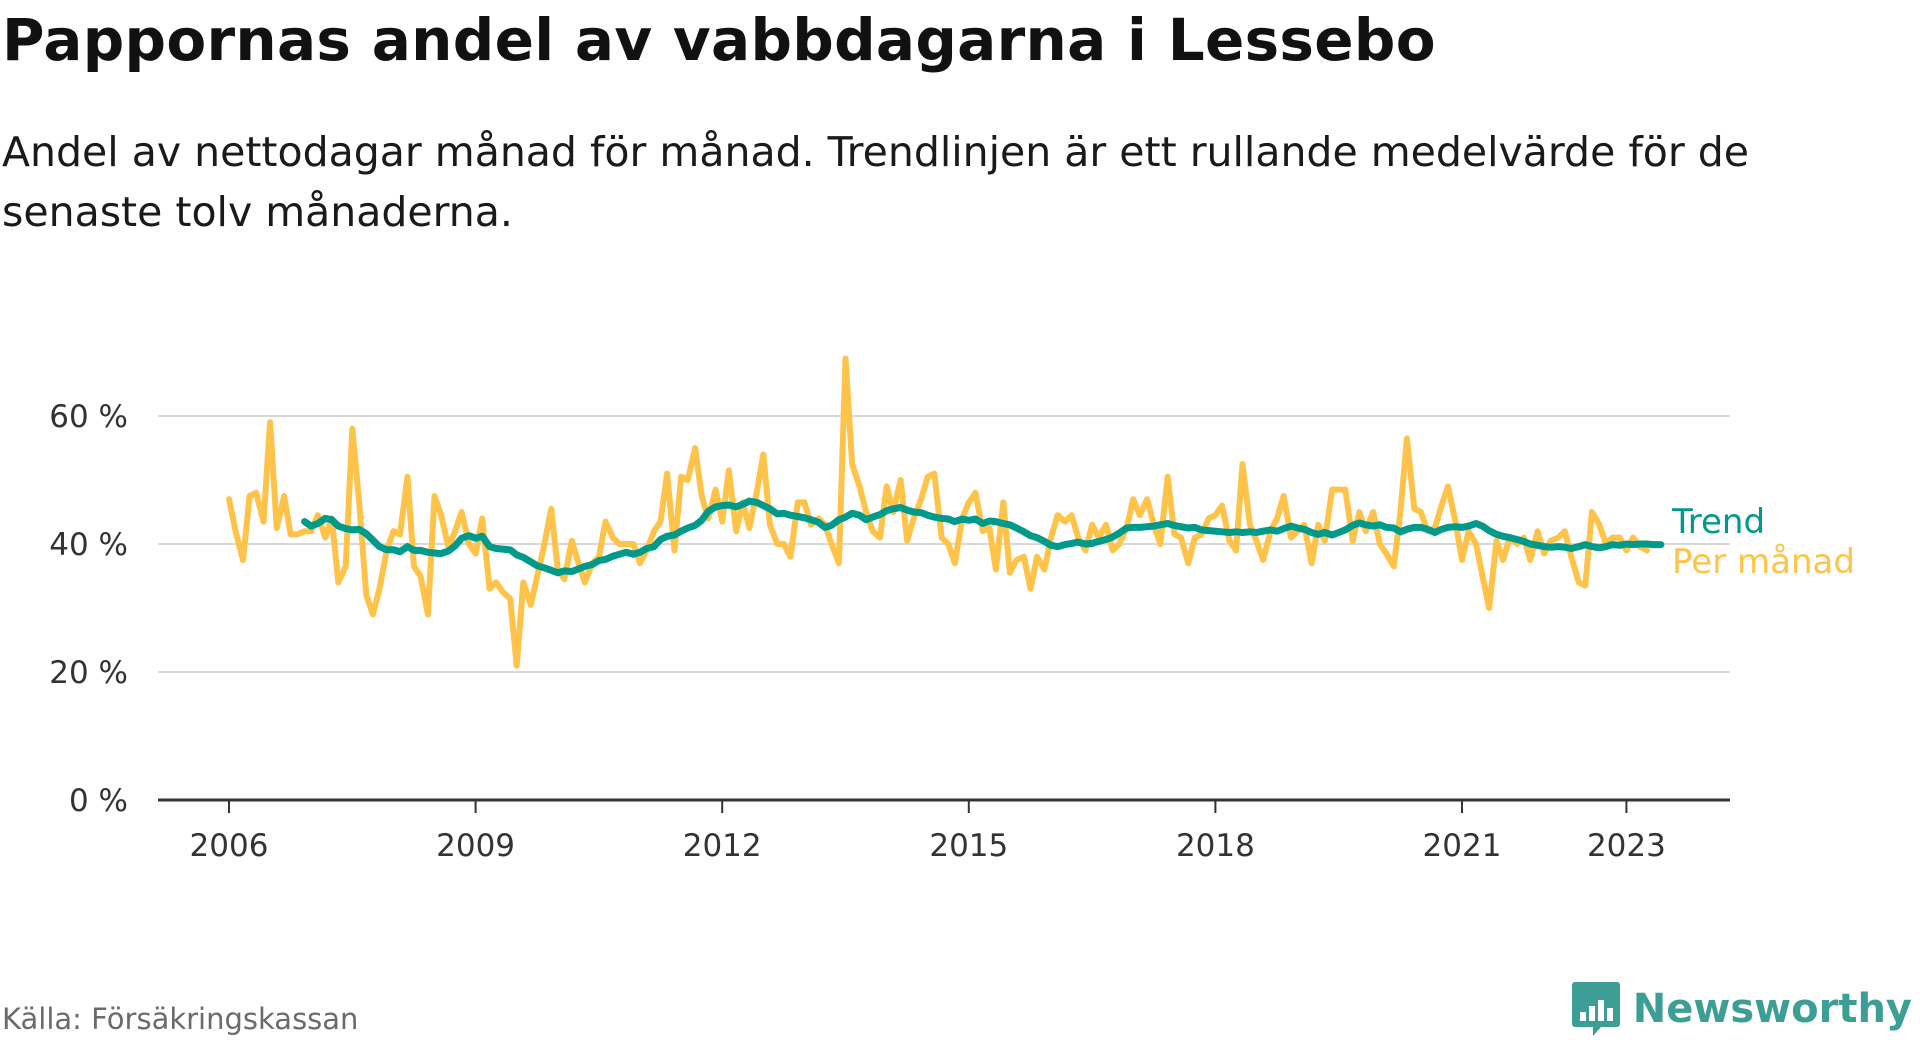  I want to click on x-axis: 2006 2009 2012 2015 2018 2021 2023, so click(944, 831).